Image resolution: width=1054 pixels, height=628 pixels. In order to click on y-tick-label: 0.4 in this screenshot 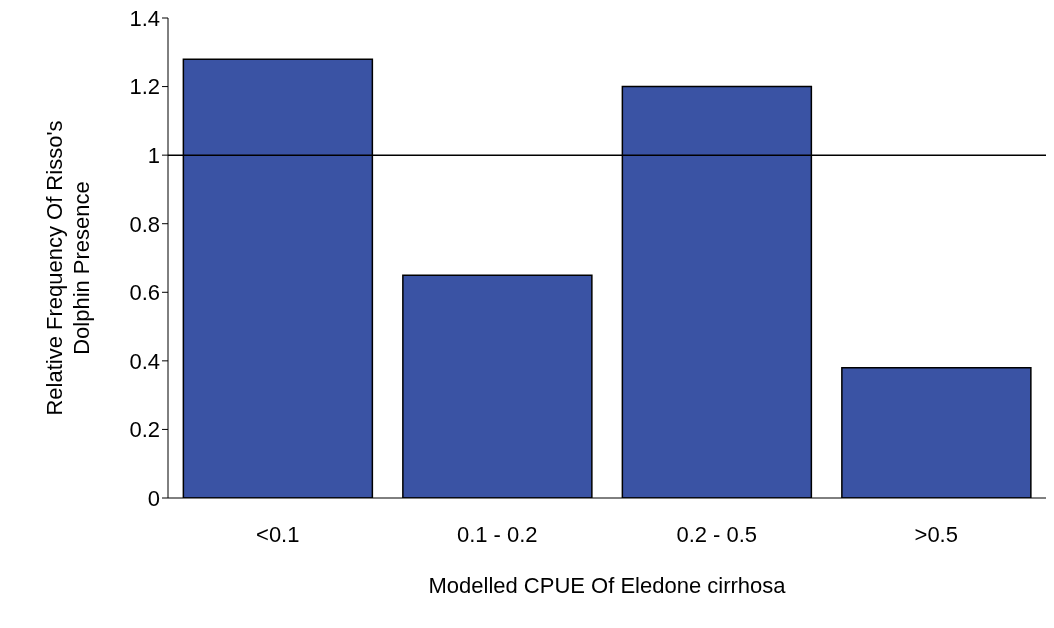, I will do `click(144, 361)`.